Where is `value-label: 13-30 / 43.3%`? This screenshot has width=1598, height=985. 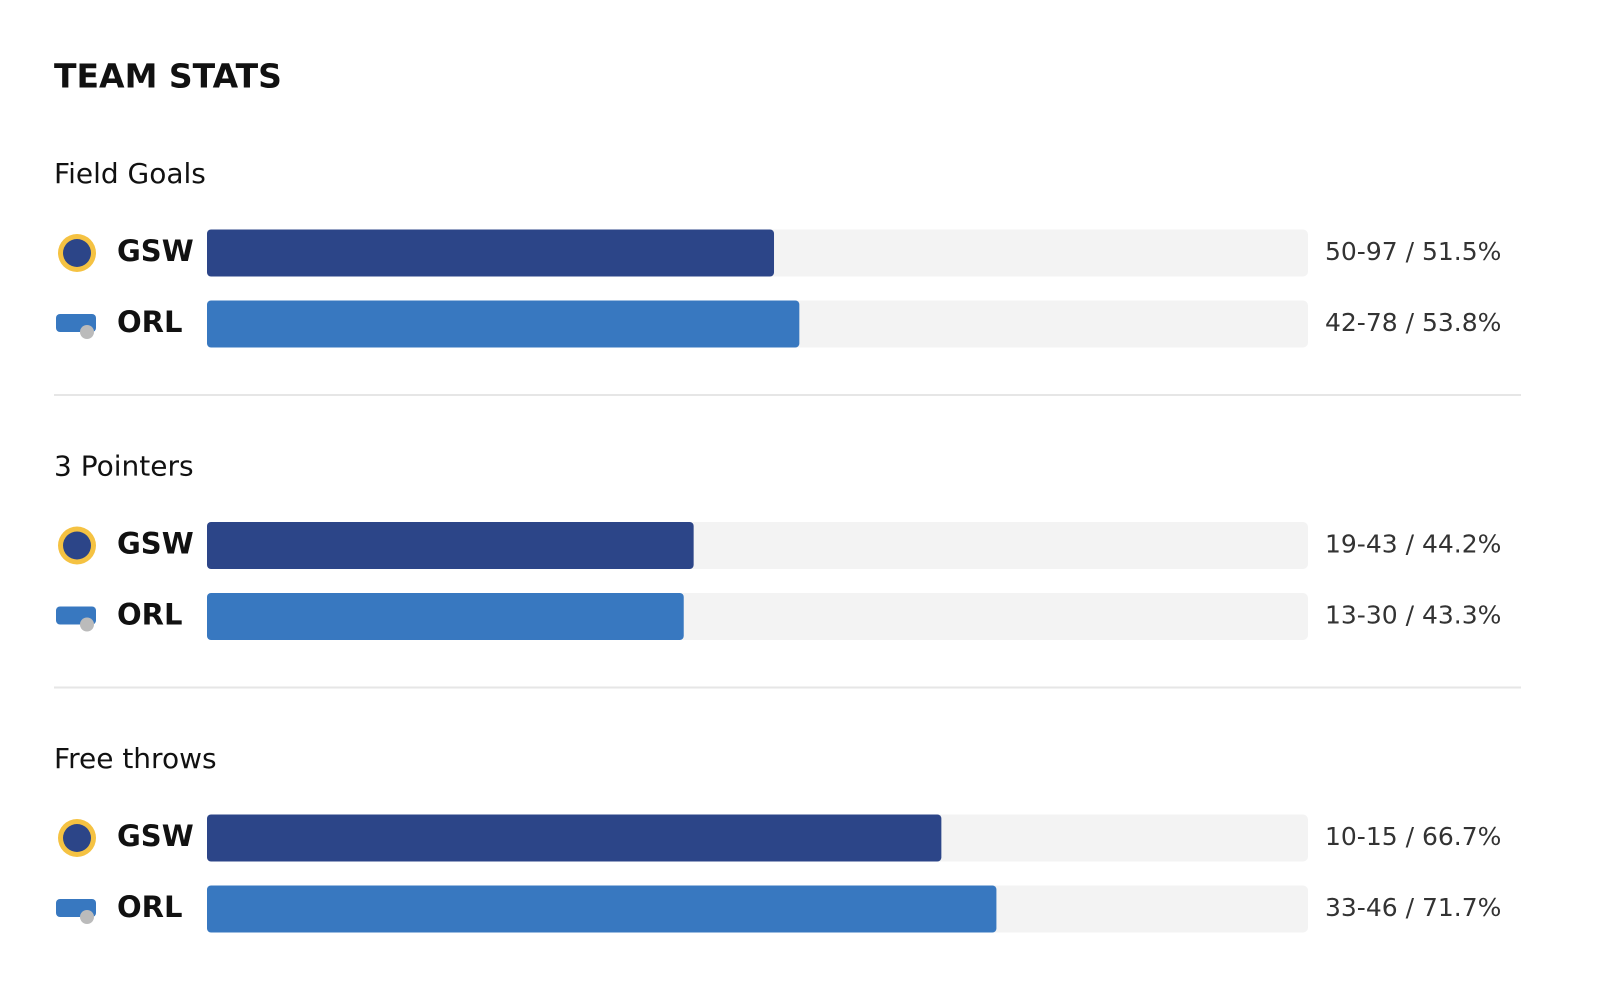 value-label: 13-30 / 43.3% is located at coordinates (1413, 615).